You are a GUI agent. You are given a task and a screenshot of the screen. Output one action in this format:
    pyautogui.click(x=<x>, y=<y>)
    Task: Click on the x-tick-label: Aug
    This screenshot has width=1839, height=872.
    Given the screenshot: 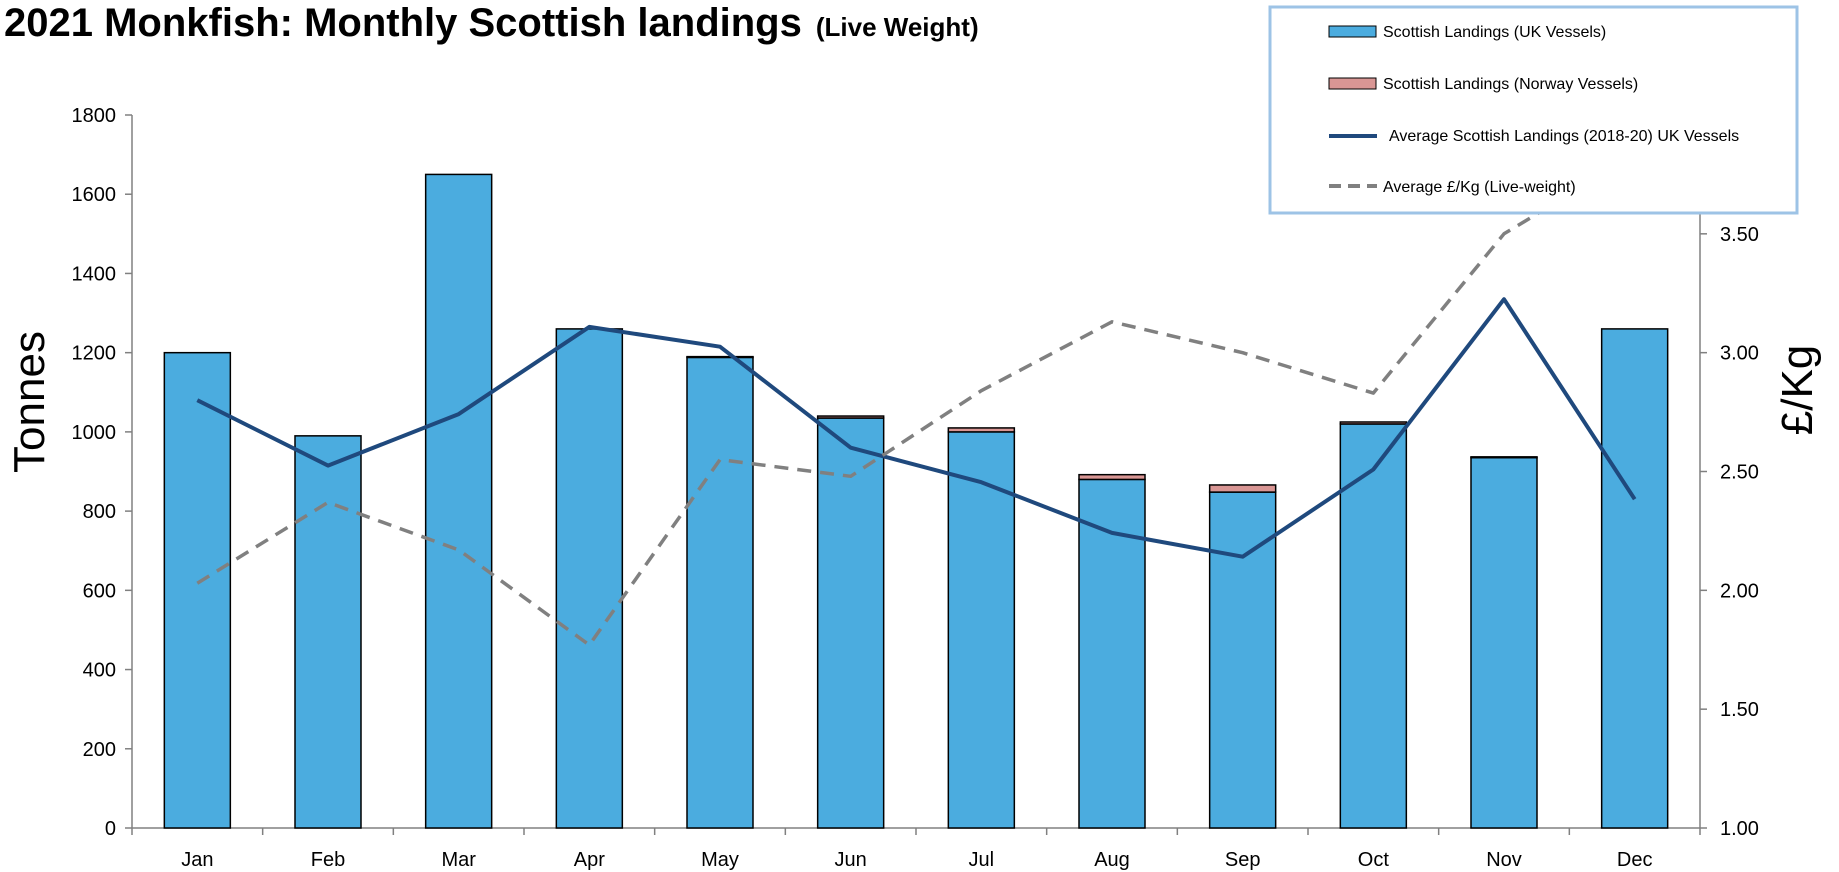 What is the action you would take?
    pyautogui.click(x=1112, y=860)
    